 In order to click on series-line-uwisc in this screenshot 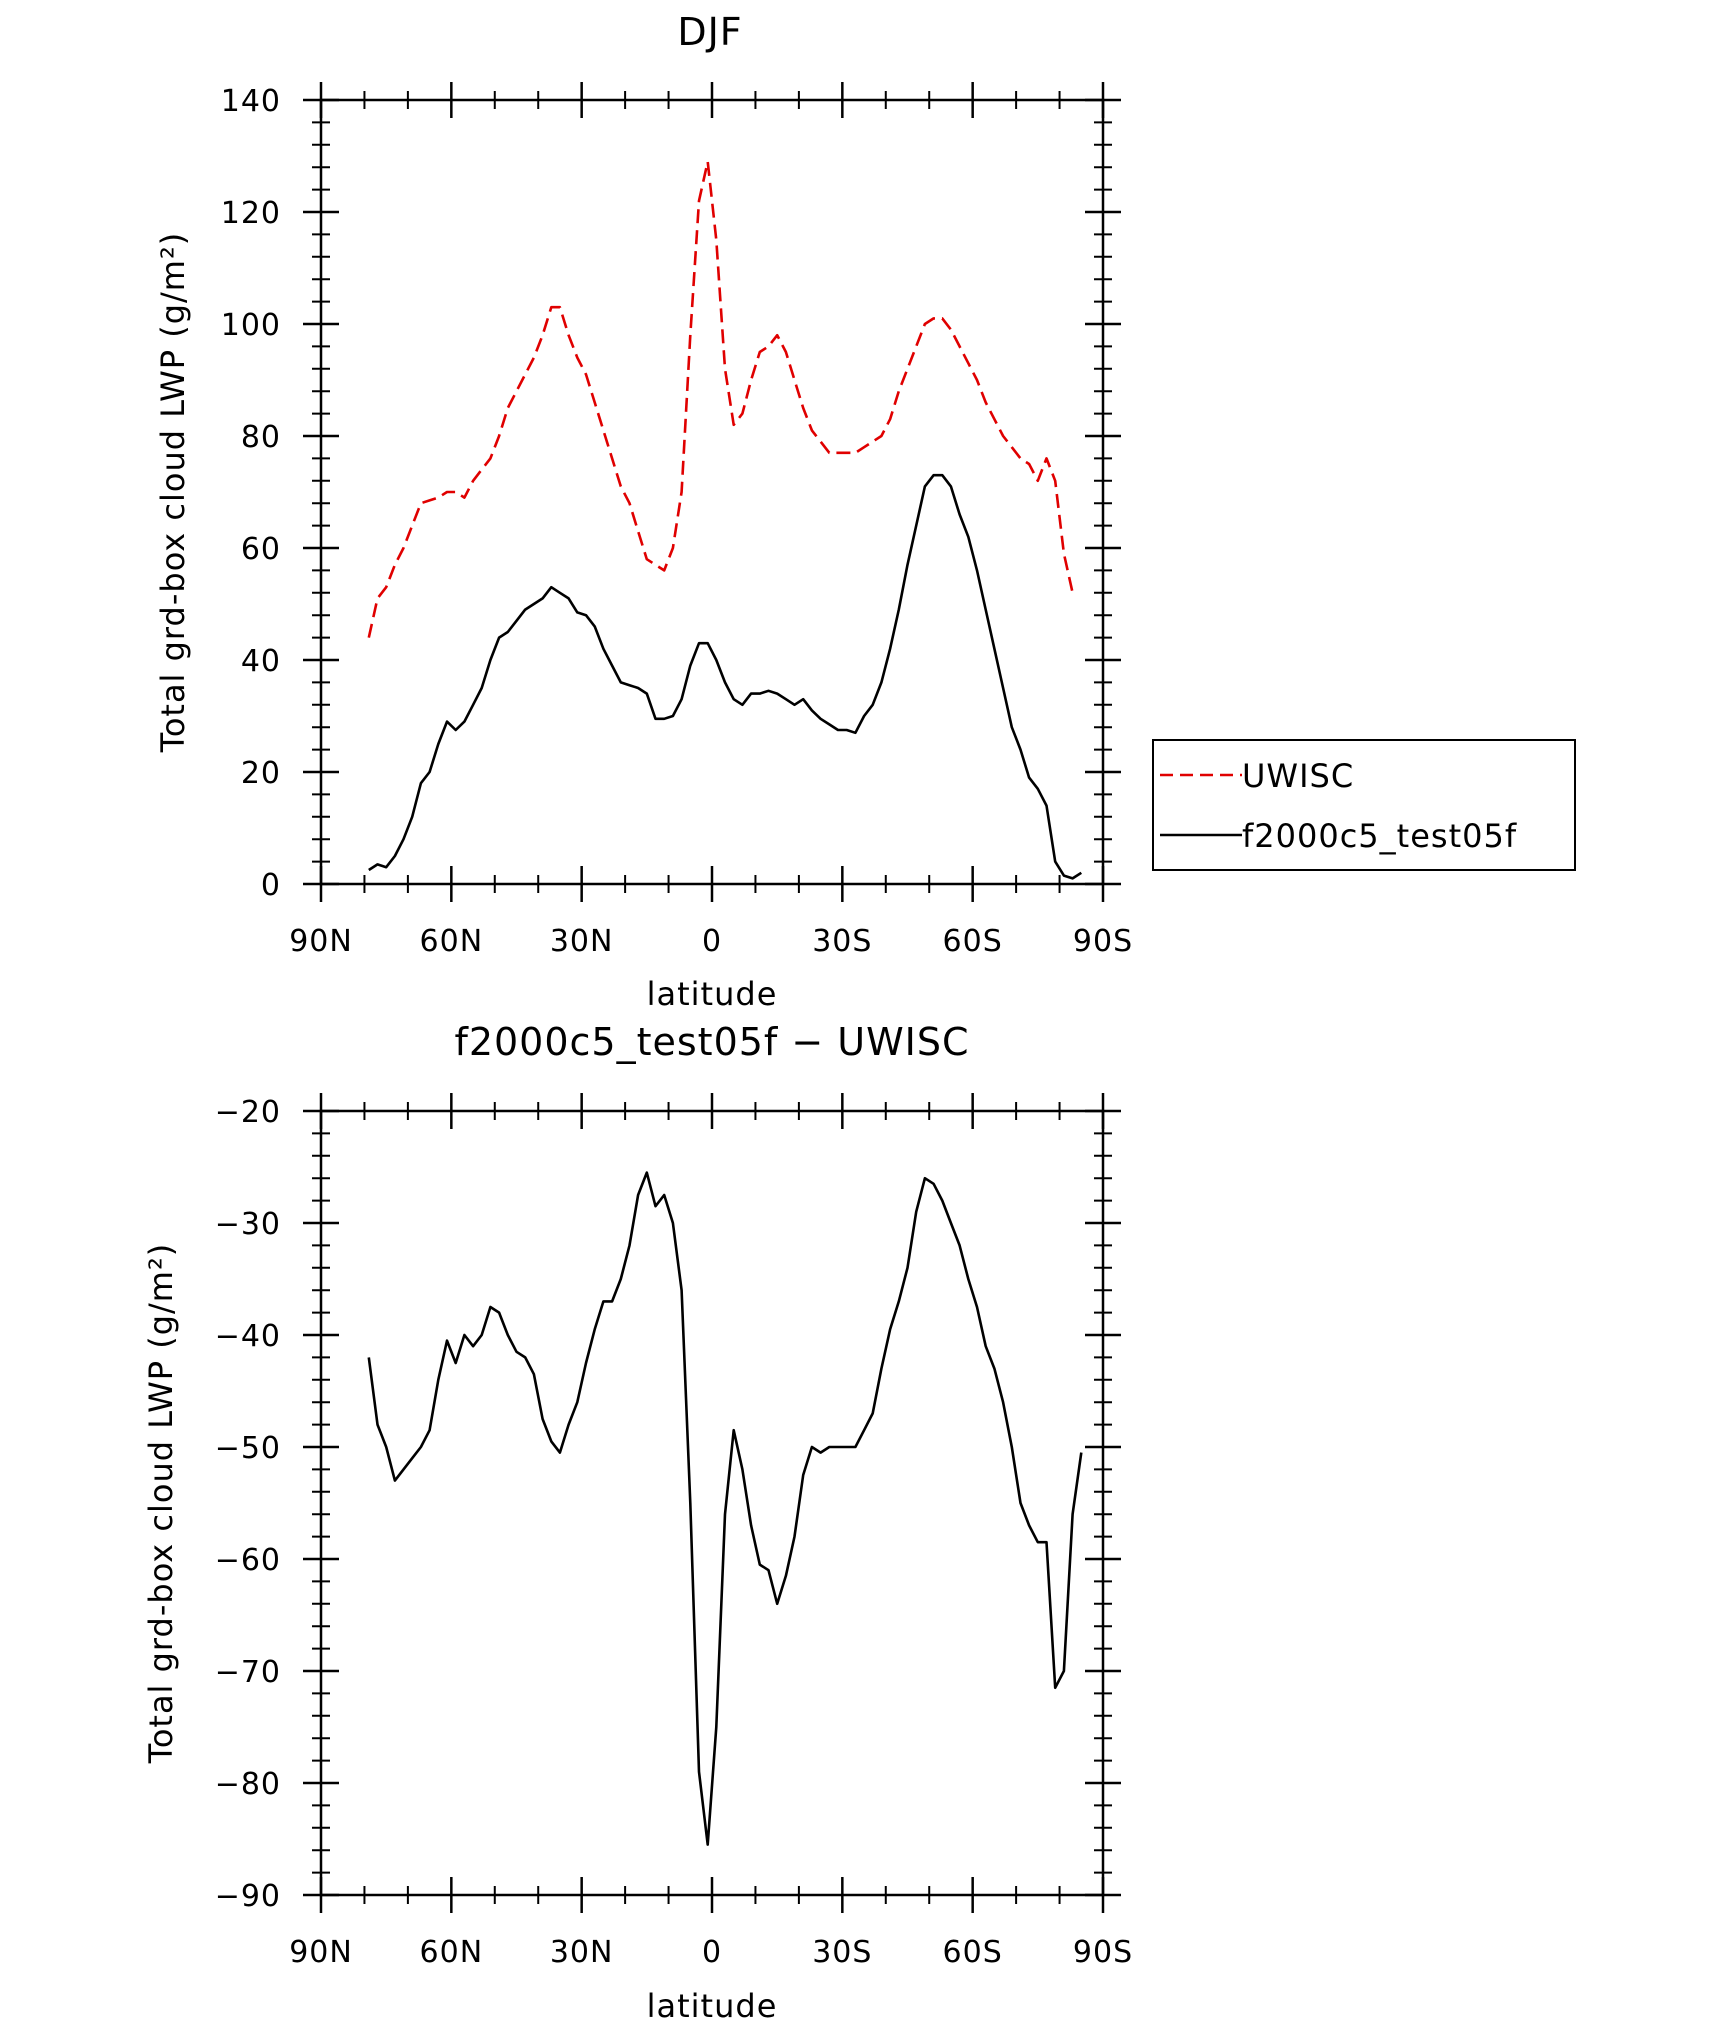, I will do `click(720, 399)`.